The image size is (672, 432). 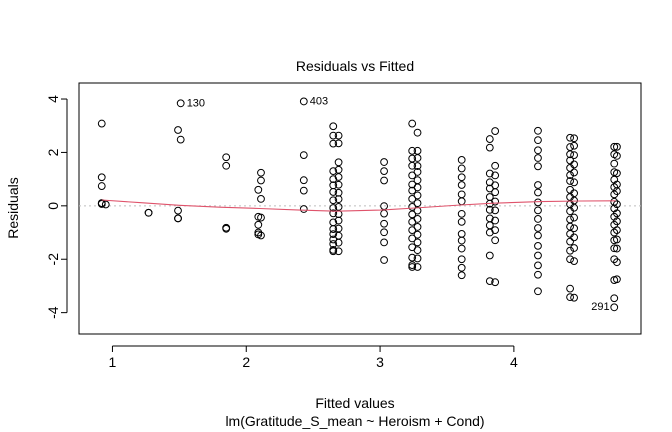 What do you see at coordinates (380, 362) in the screenshot?
I see `x-tick-label-3: 3` at bounding box center [380, 362].